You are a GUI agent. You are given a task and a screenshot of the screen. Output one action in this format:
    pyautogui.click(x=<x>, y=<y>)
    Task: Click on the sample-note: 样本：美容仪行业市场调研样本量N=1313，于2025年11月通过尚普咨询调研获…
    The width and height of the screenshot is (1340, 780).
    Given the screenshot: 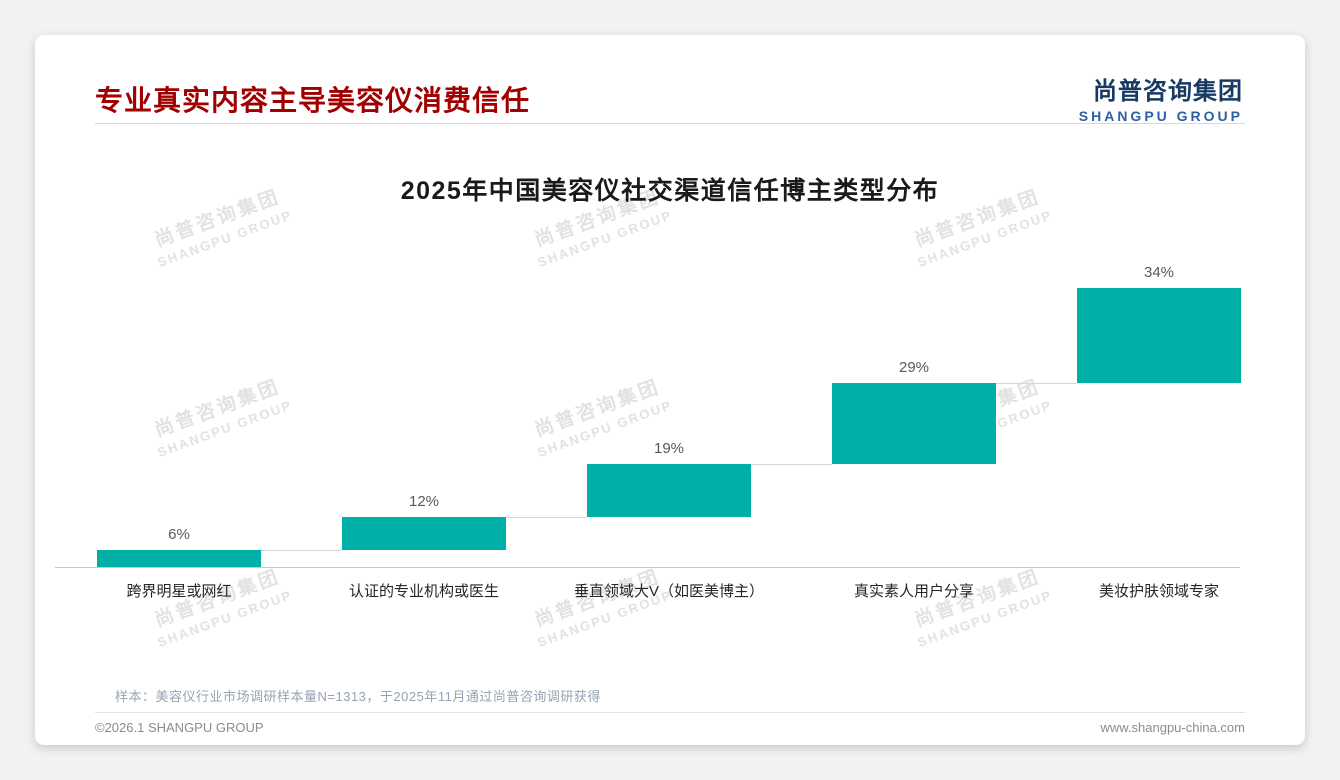 What is the action you would take?
    pyautogui.click(x=358, y=696)
    